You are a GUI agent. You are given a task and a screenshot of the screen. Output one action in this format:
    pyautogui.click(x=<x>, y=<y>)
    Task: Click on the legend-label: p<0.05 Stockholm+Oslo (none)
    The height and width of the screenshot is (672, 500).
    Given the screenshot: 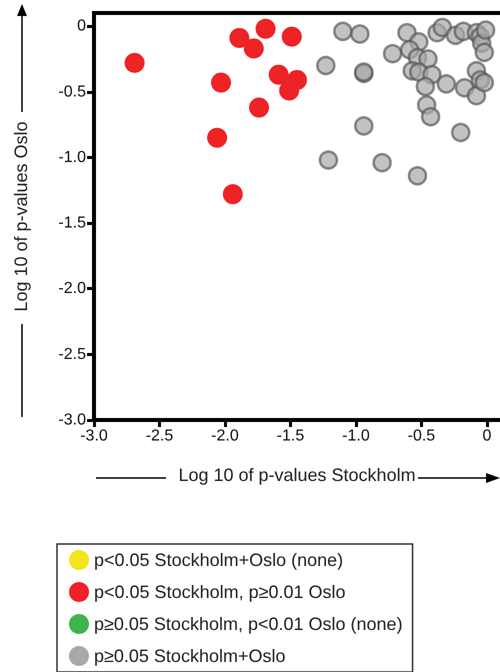 What is the action you would take?
    pyautogui.click(x=219, y=560)
    